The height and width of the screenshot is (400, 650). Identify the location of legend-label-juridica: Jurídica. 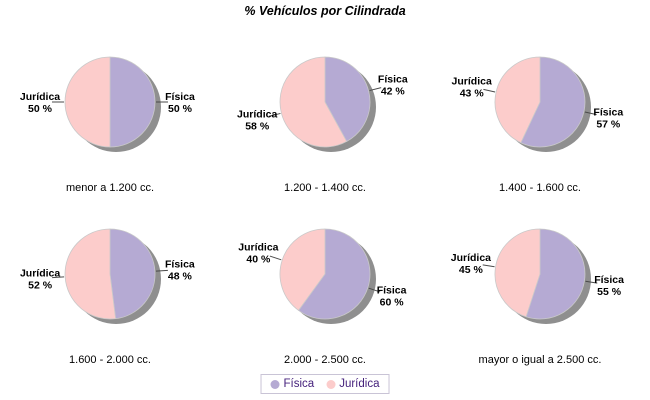
(359, 384).